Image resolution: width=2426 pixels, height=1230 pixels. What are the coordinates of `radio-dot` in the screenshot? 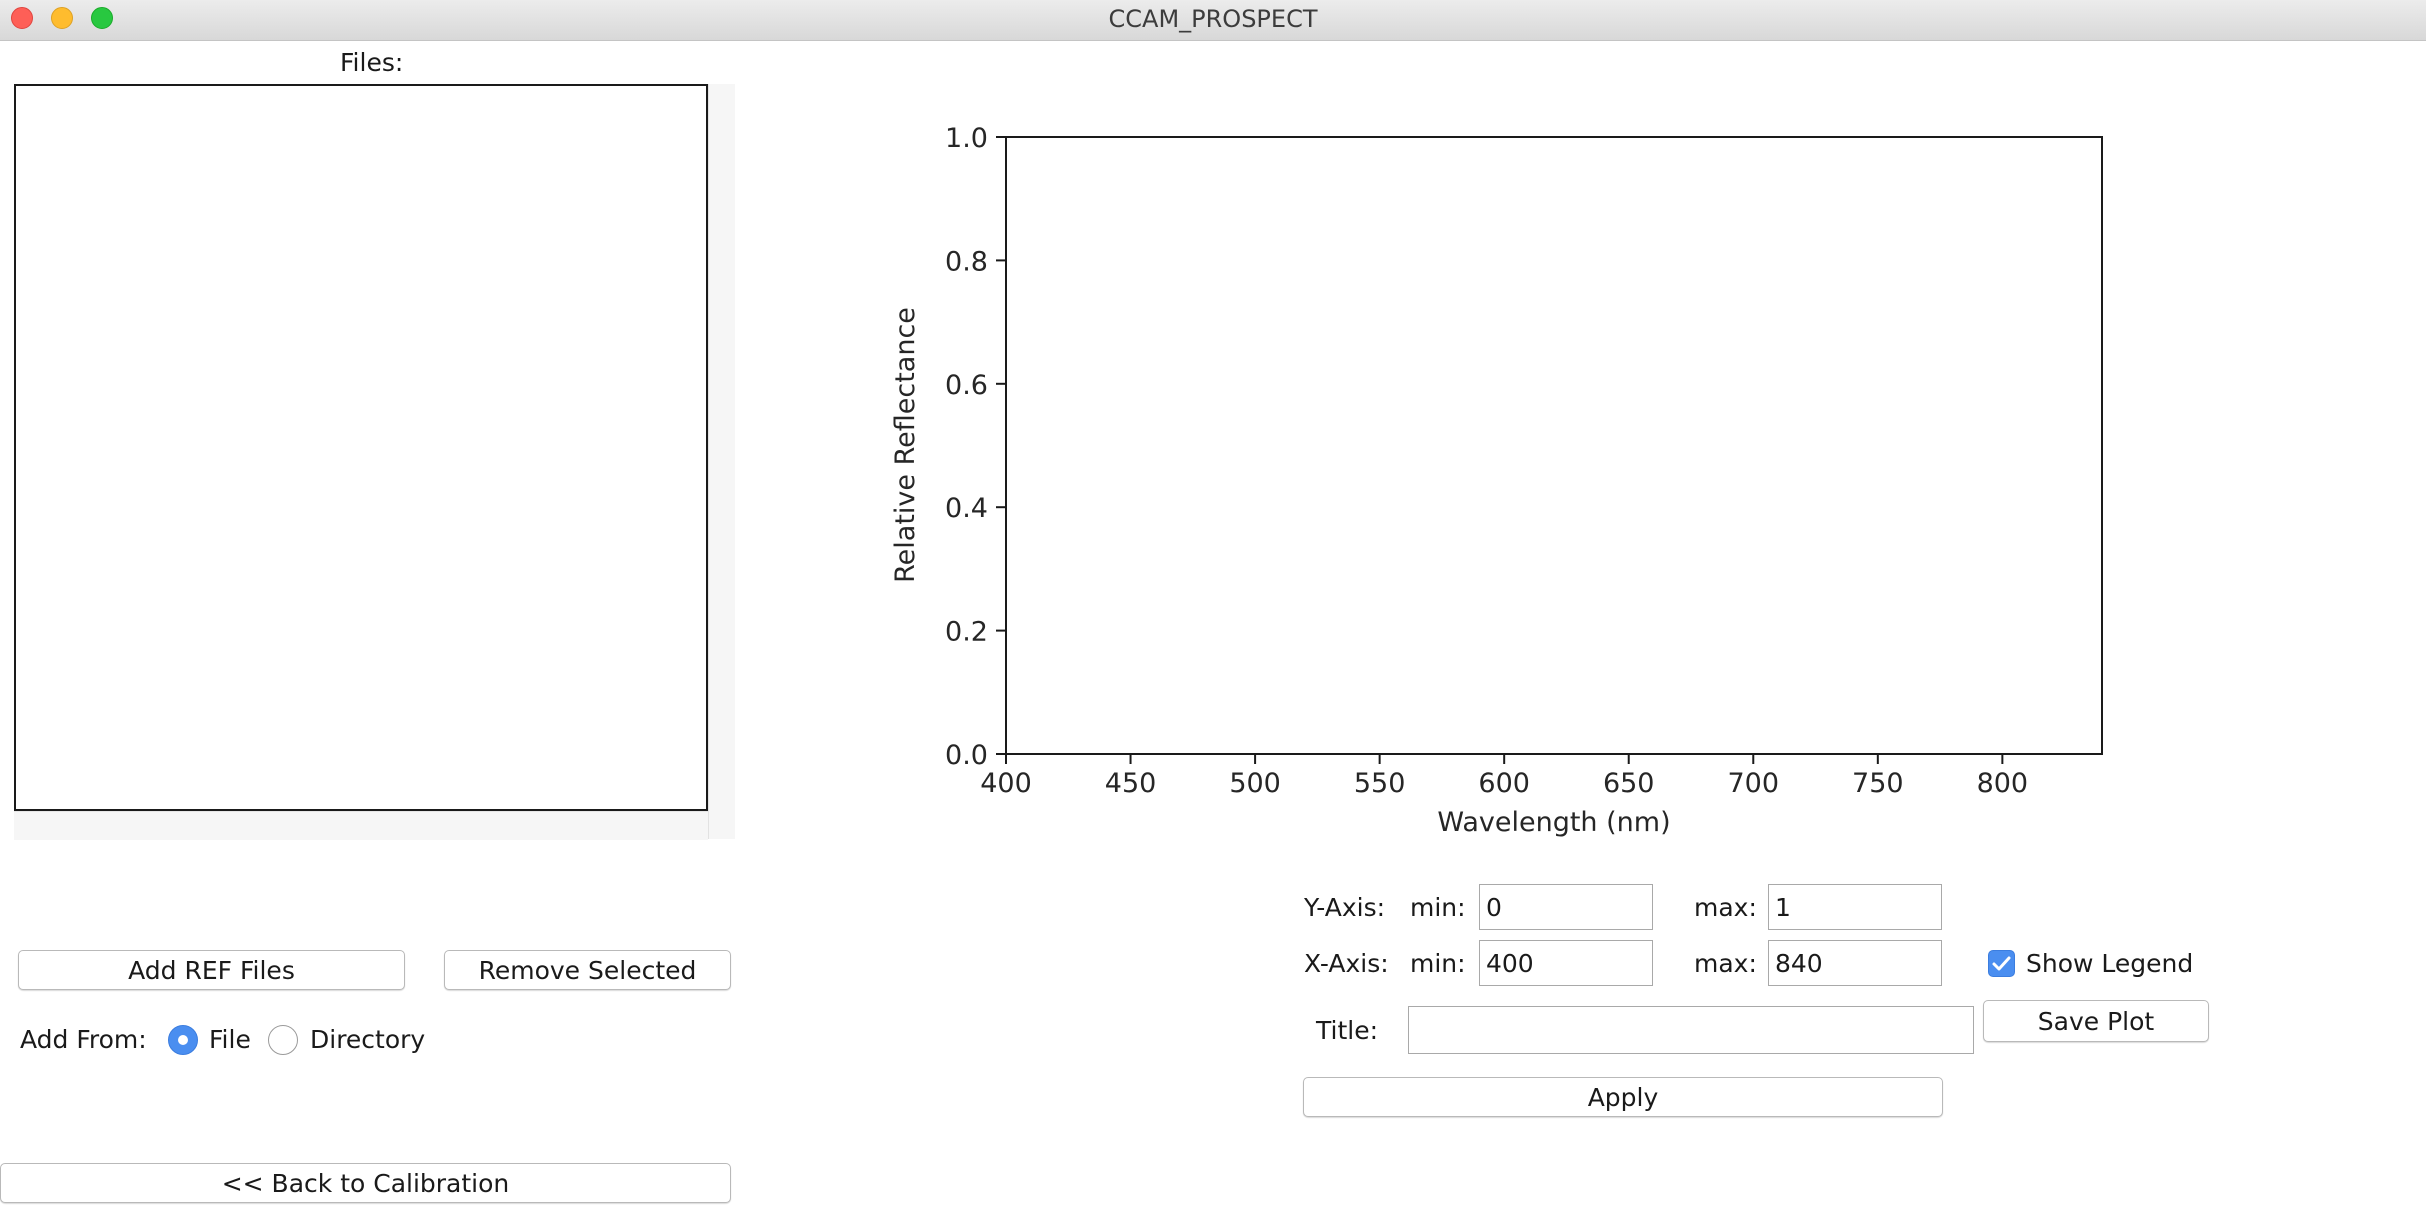 It's located at (183, 1040).